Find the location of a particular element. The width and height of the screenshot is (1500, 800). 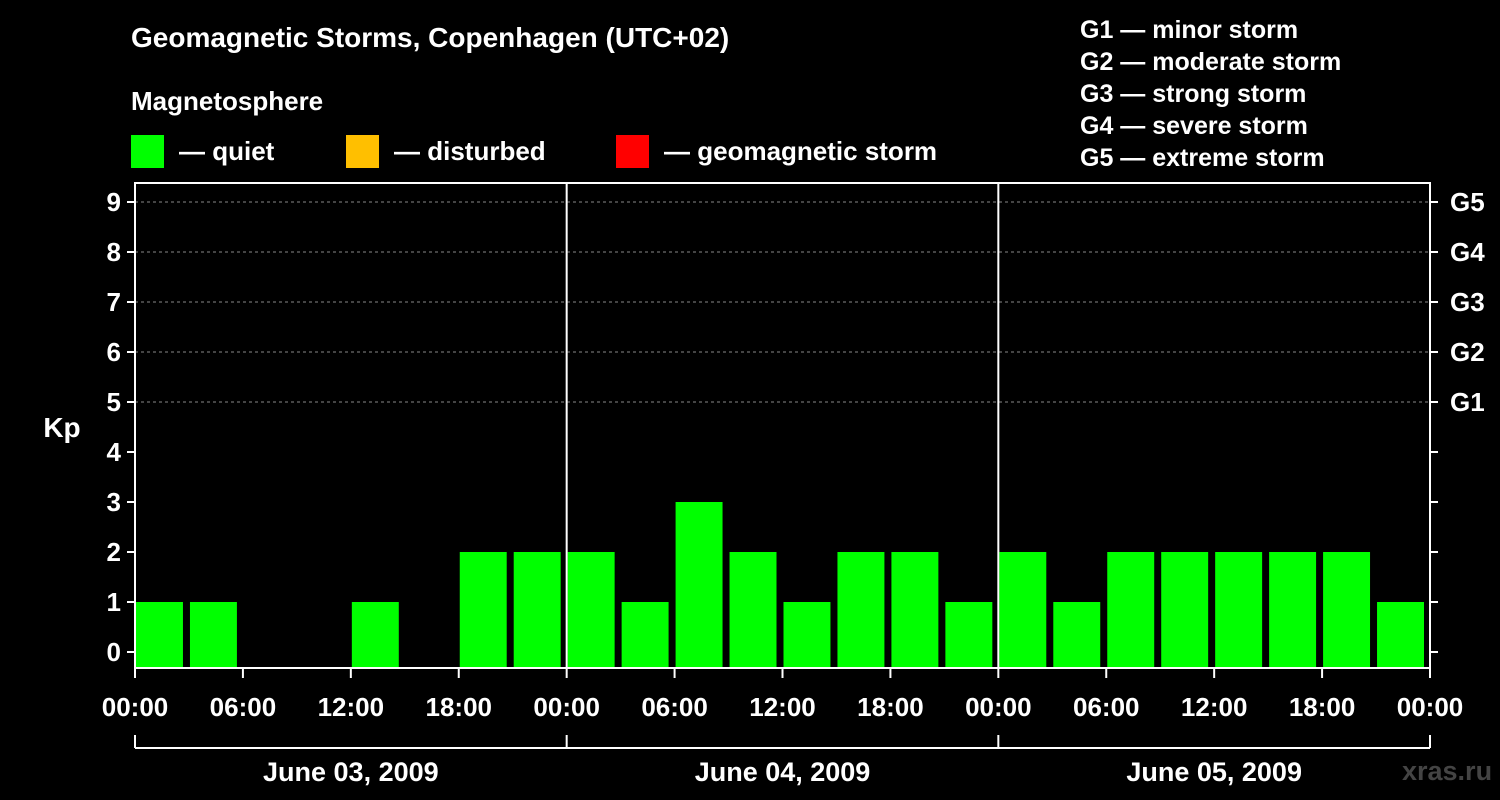

legend-item-disturbed: — disturbed is located at coordinates (446, 151).